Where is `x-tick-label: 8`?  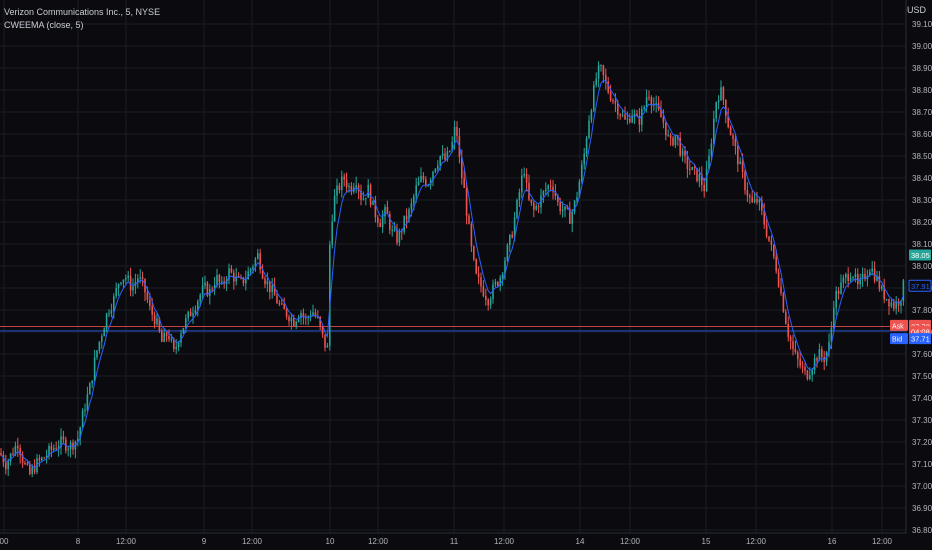 x-tick-label: 8 is located at coordinates (78, 541).